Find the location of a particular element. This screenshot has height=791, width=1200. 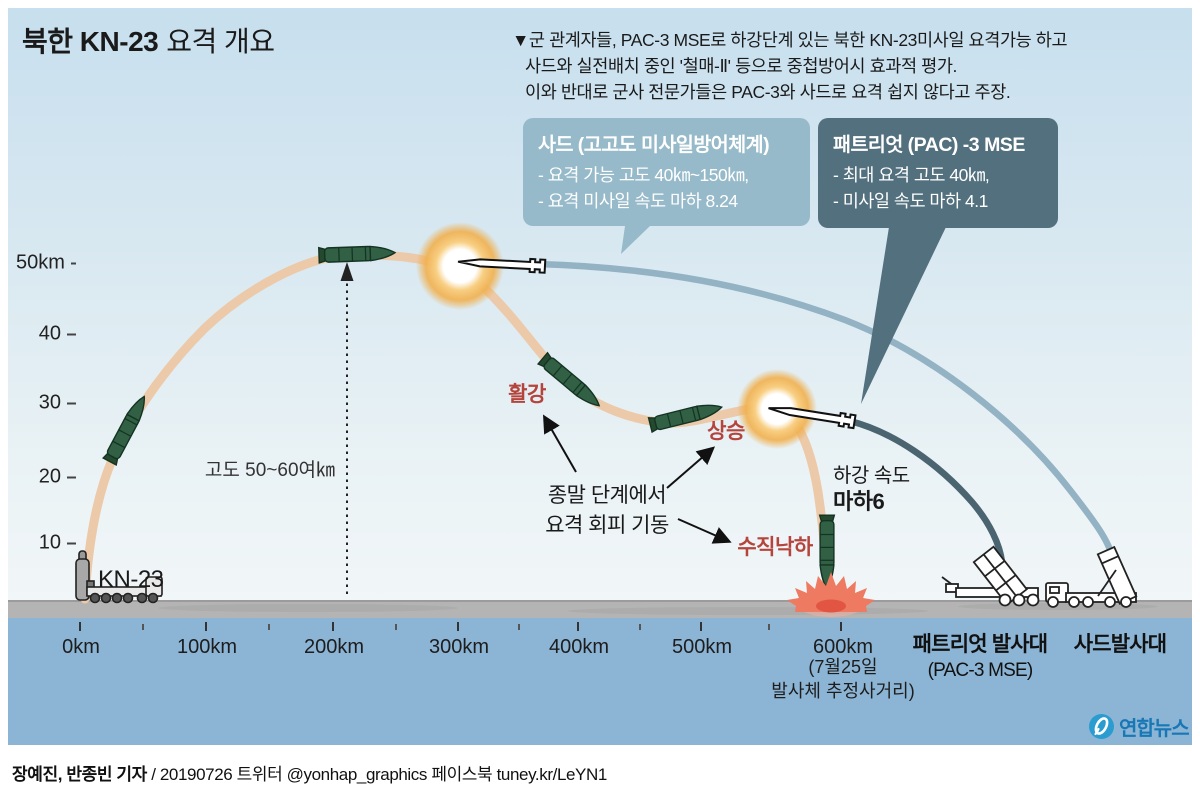

y-axis-label: 10 is located at coordinates (49, 542).